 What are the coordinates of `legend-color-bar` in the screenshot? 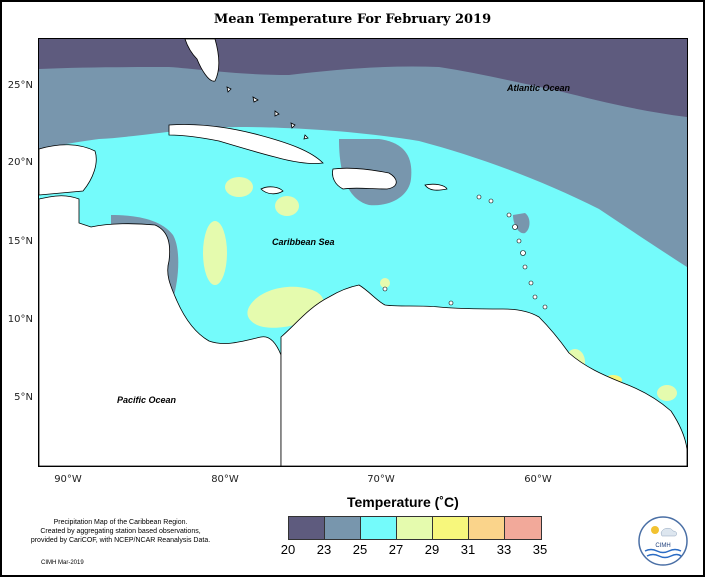 It's located at (415, 528).